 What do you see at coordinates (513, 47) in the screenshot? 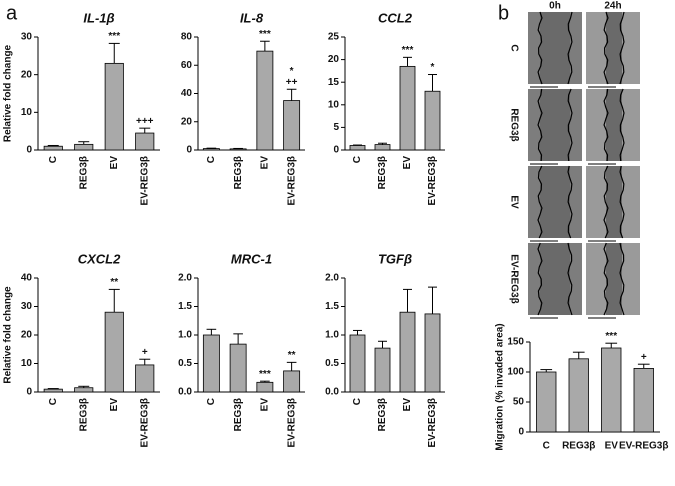
I see `image-row-label: C` at bounding box center [513, 47].